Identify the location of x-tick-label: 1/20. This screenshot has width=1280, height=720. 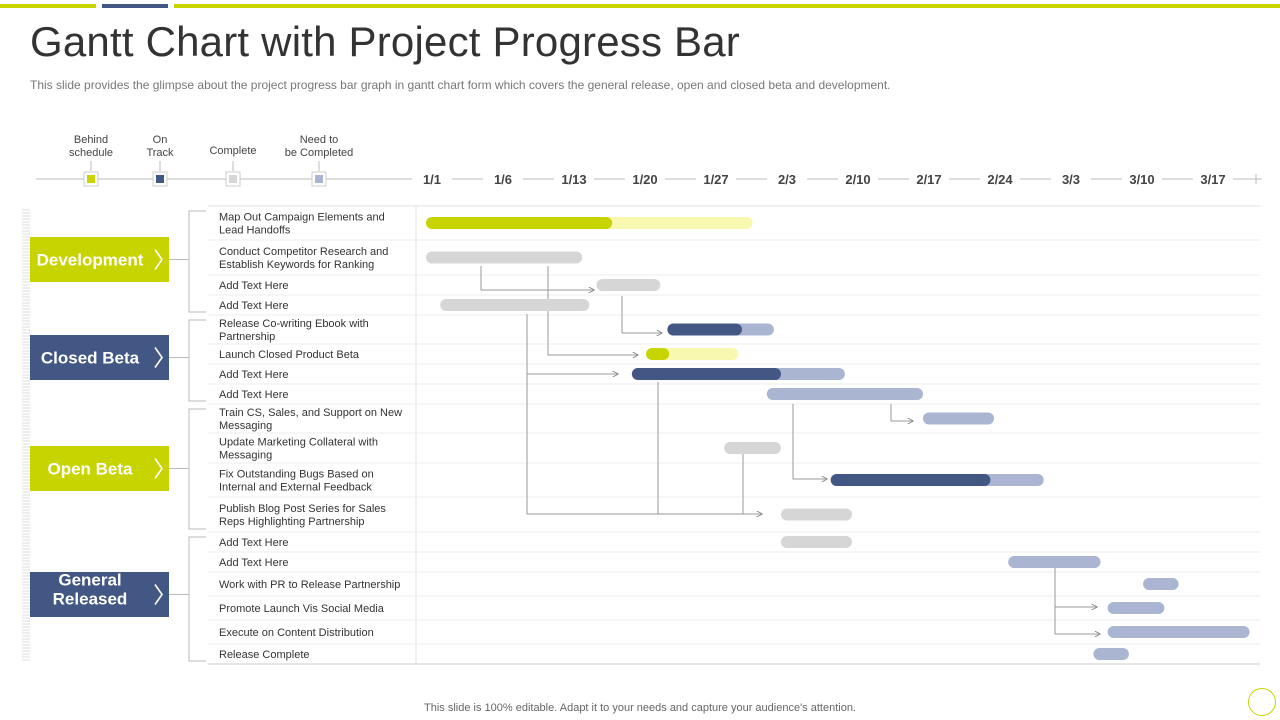
(644, 179).